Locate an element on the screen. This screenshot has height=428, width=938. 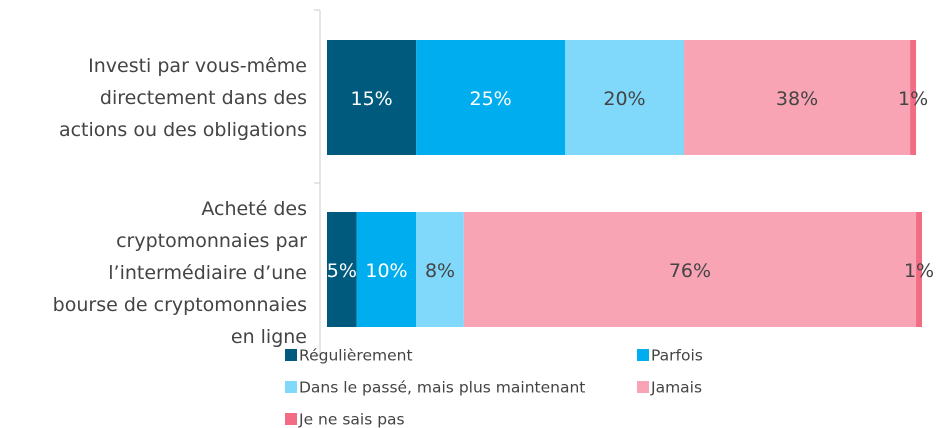
data-label: 10% is located at coordinates (386, 271).